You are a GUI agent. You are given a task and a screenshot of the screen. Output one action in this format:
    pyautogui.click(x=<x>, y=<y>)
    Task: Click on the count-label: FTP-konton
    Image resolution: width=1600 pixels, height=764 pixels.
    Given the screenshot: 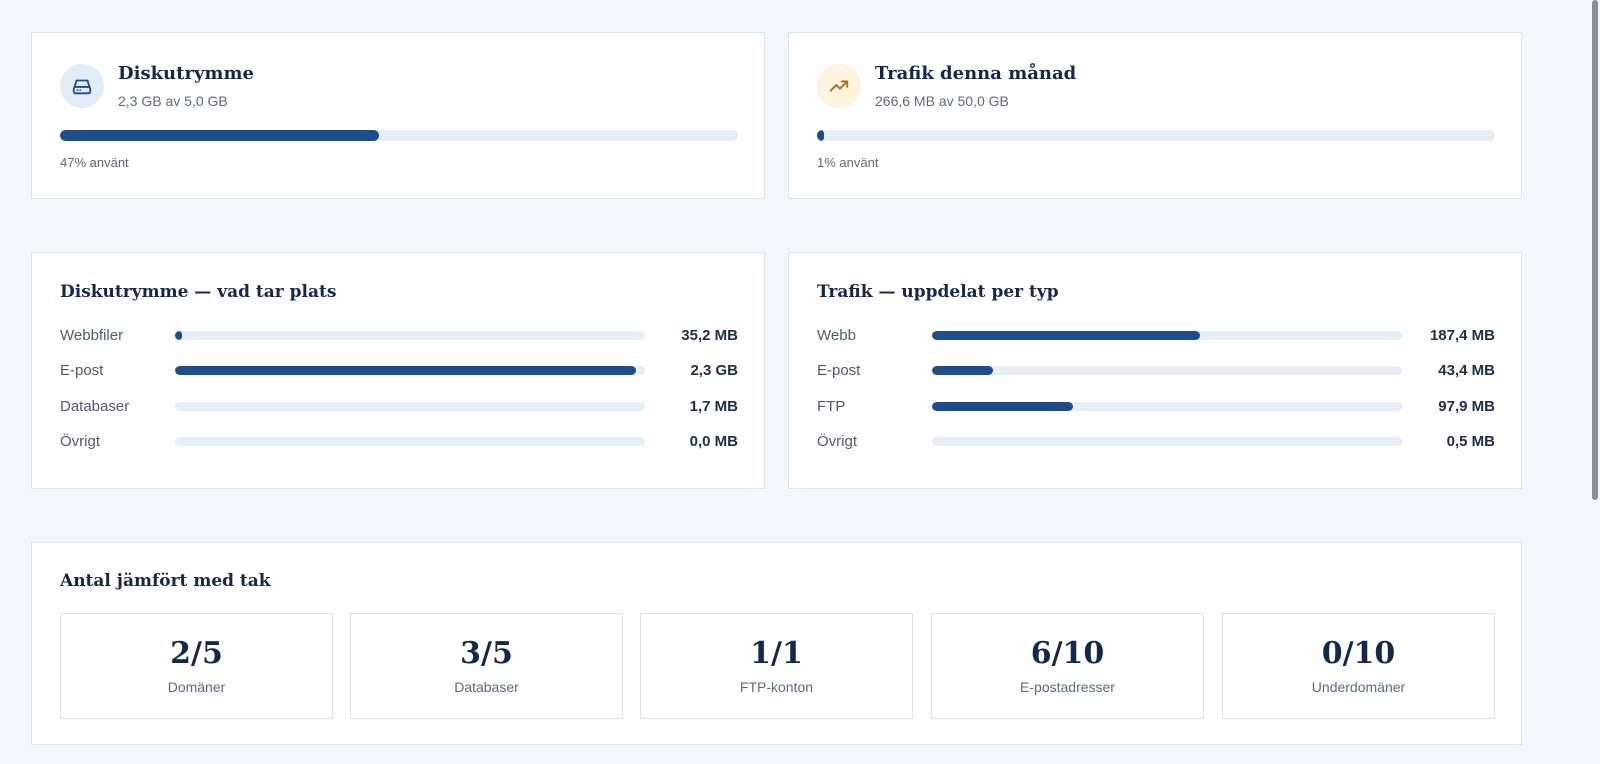 What is the action you would take?
    pyautogui.click(x=776, y=687)
    